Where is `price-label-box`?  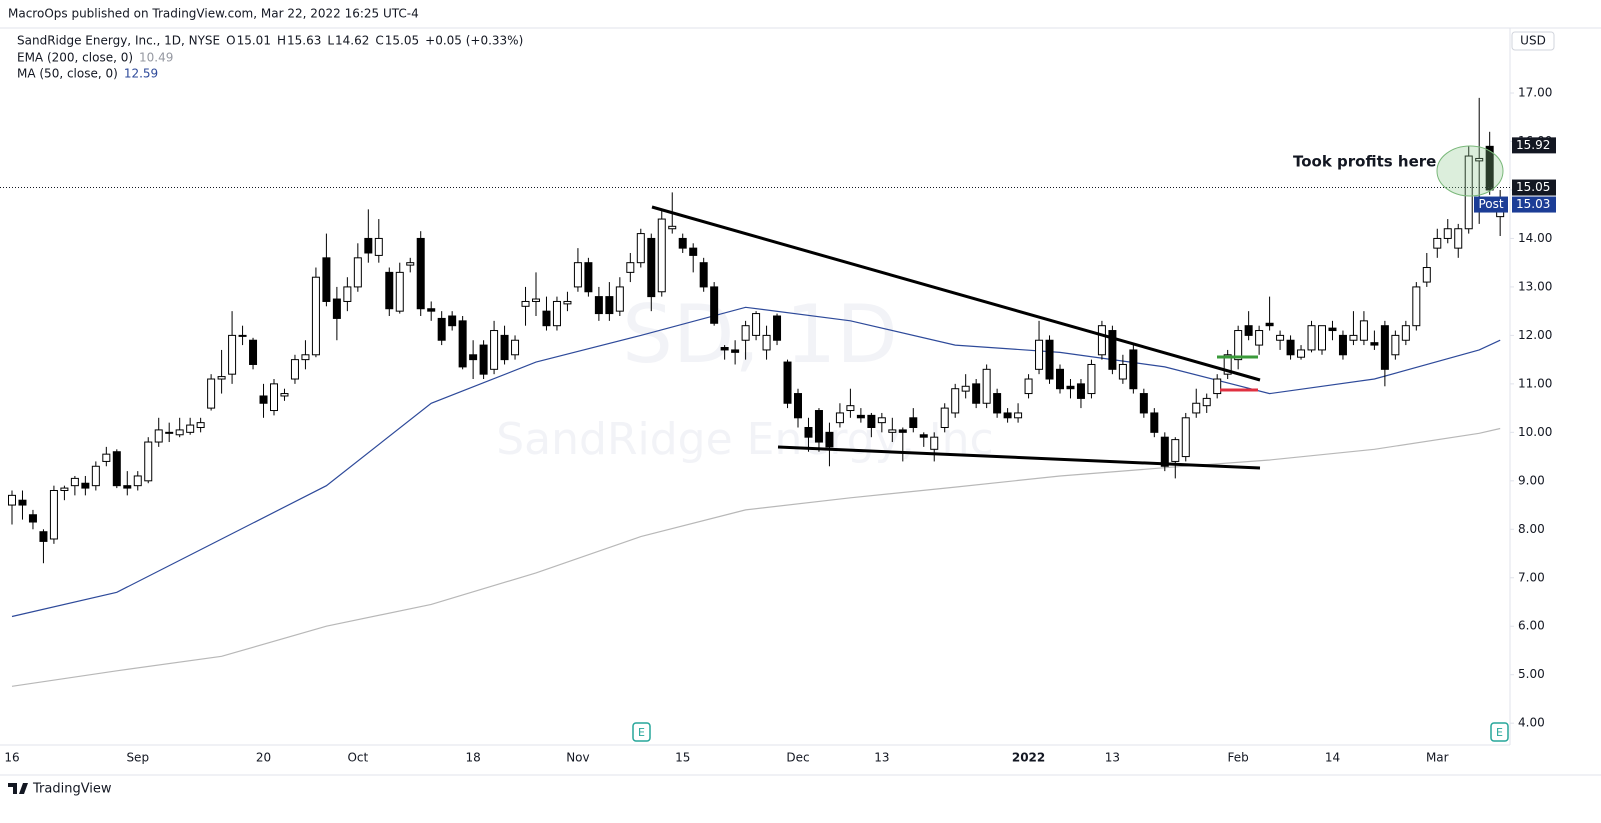 price-label-box is located at coordinates (1534, 204).